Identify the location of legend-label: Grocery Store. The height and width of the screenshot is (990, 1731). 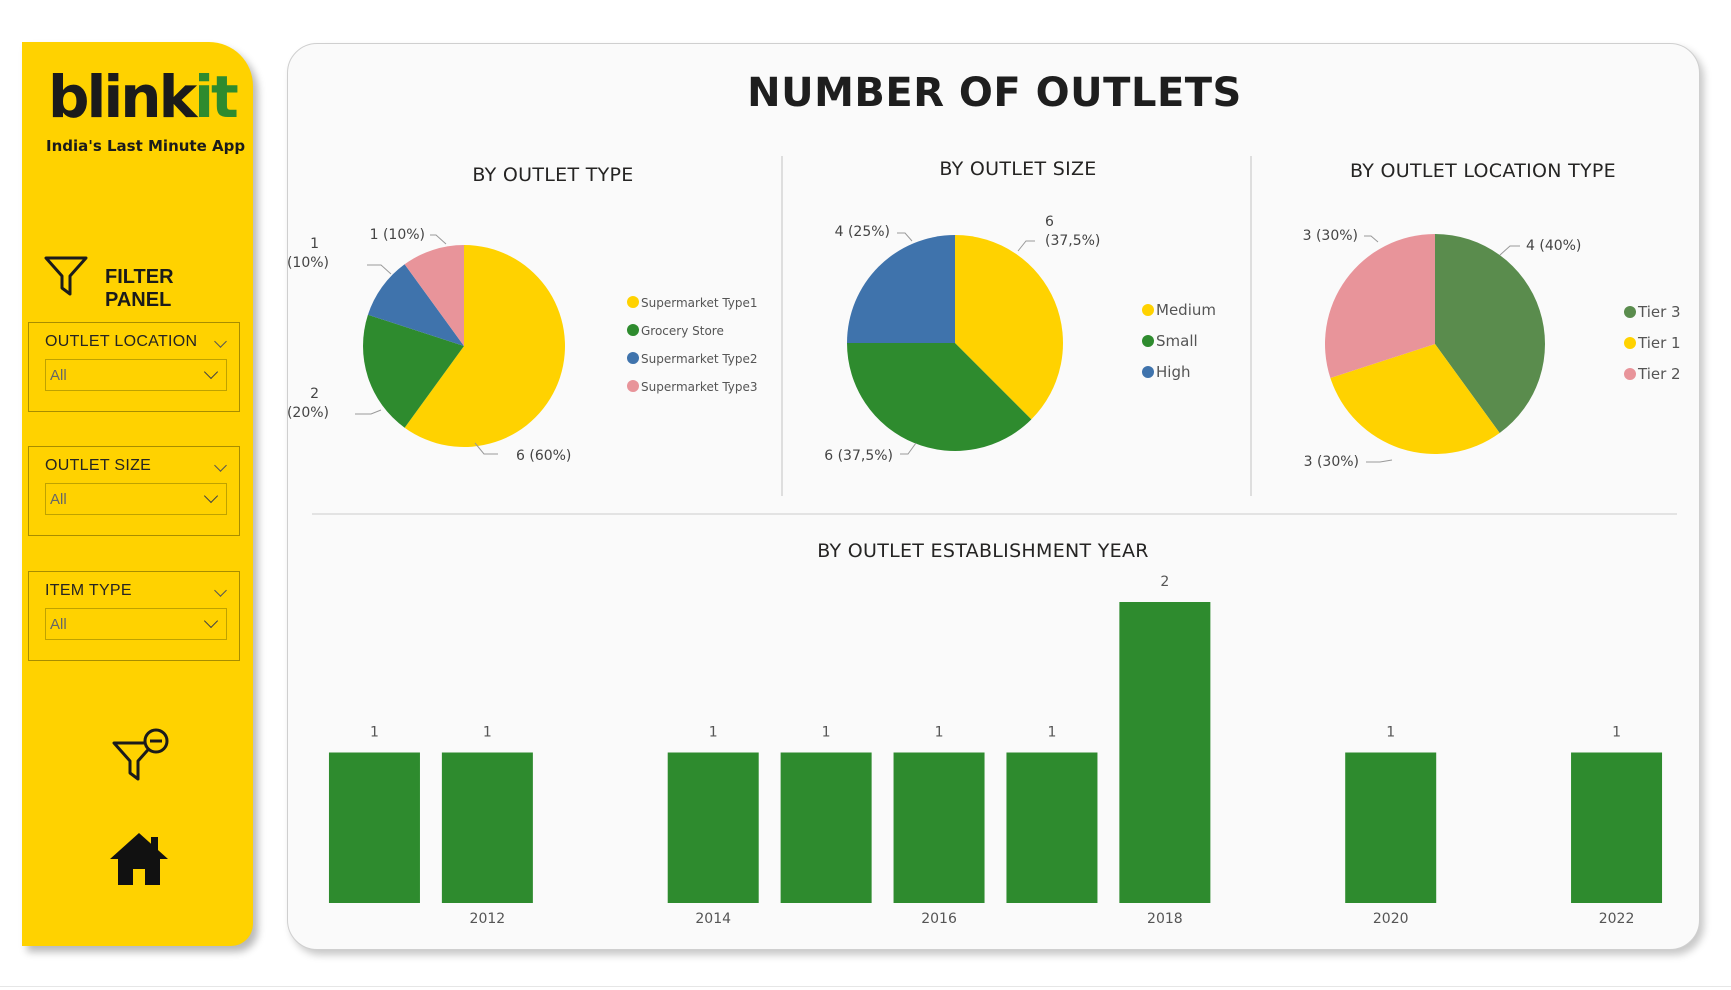
(682, 331).